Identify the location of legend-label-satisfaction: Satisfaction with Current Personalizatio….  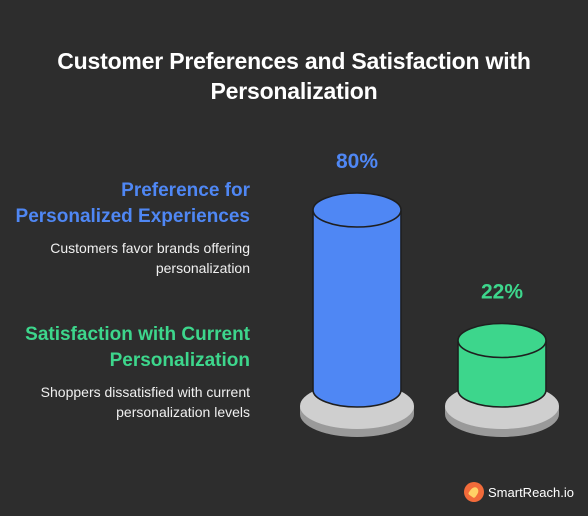
(137, 347).